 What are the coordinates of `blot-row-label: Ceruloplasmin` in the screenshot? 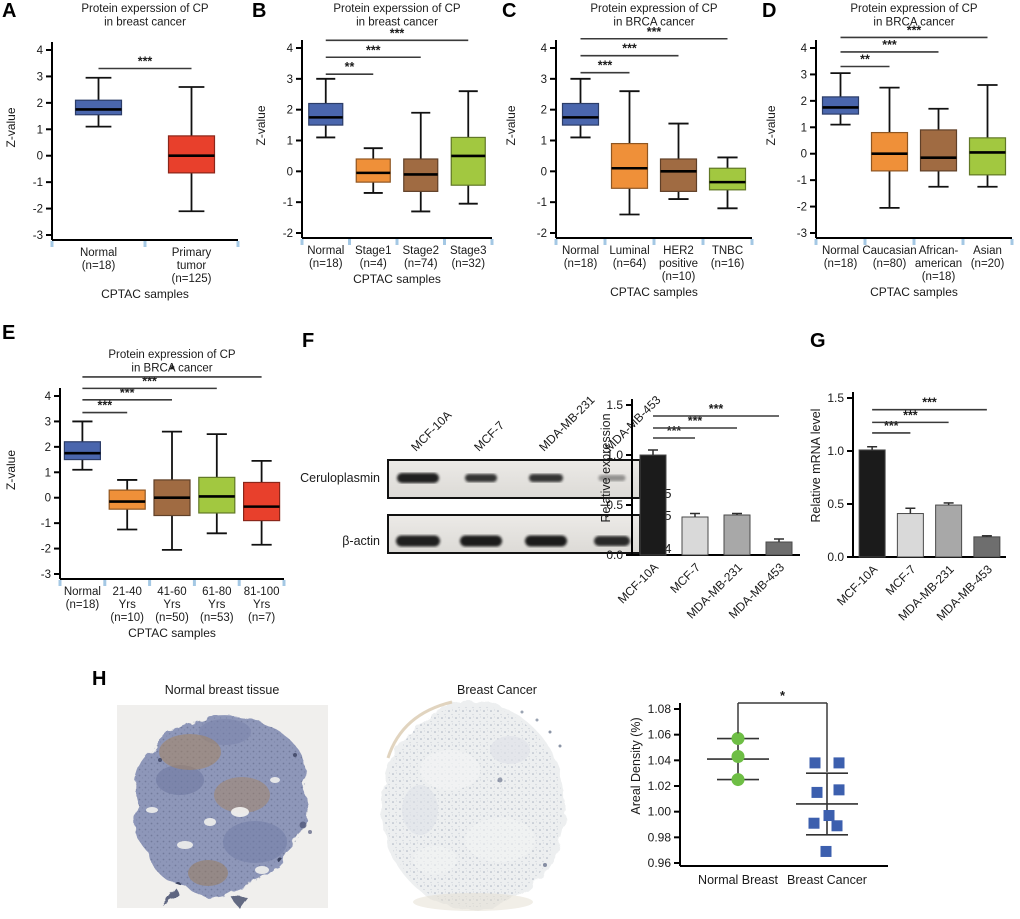 It's located at (340, 478).